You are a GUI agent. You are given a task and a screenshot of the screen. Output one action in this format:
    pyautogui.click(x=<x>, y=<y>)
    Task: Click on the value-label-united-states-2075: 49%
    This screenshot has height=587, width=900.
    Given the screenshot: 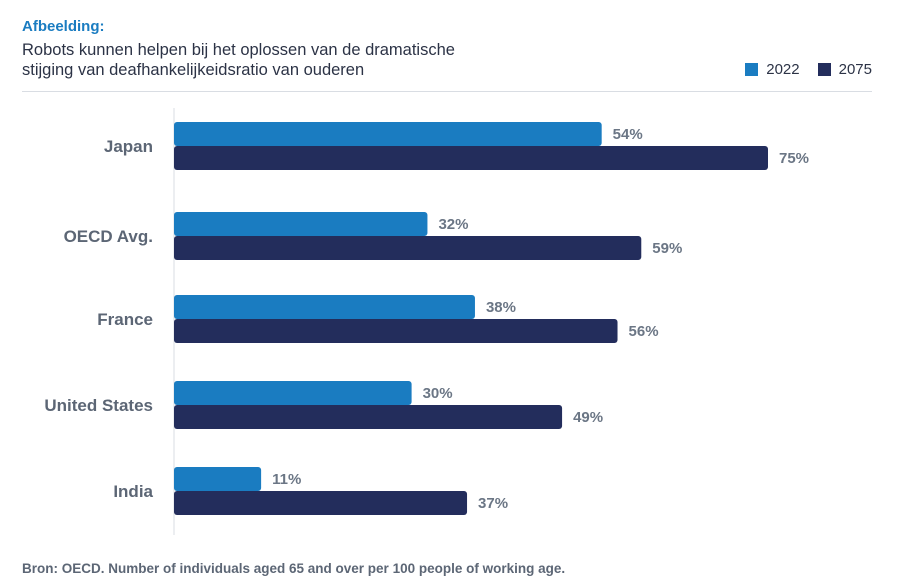 What is the action you would take?
    pyautogui.click(x=588, y=417)
    